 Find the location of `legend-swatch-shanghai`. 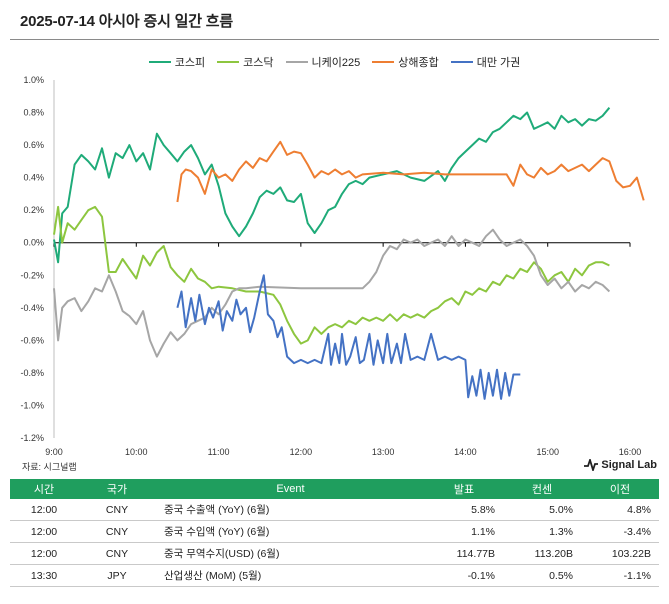

legend-swatch-shanghai is located at coordinates (383, 62).